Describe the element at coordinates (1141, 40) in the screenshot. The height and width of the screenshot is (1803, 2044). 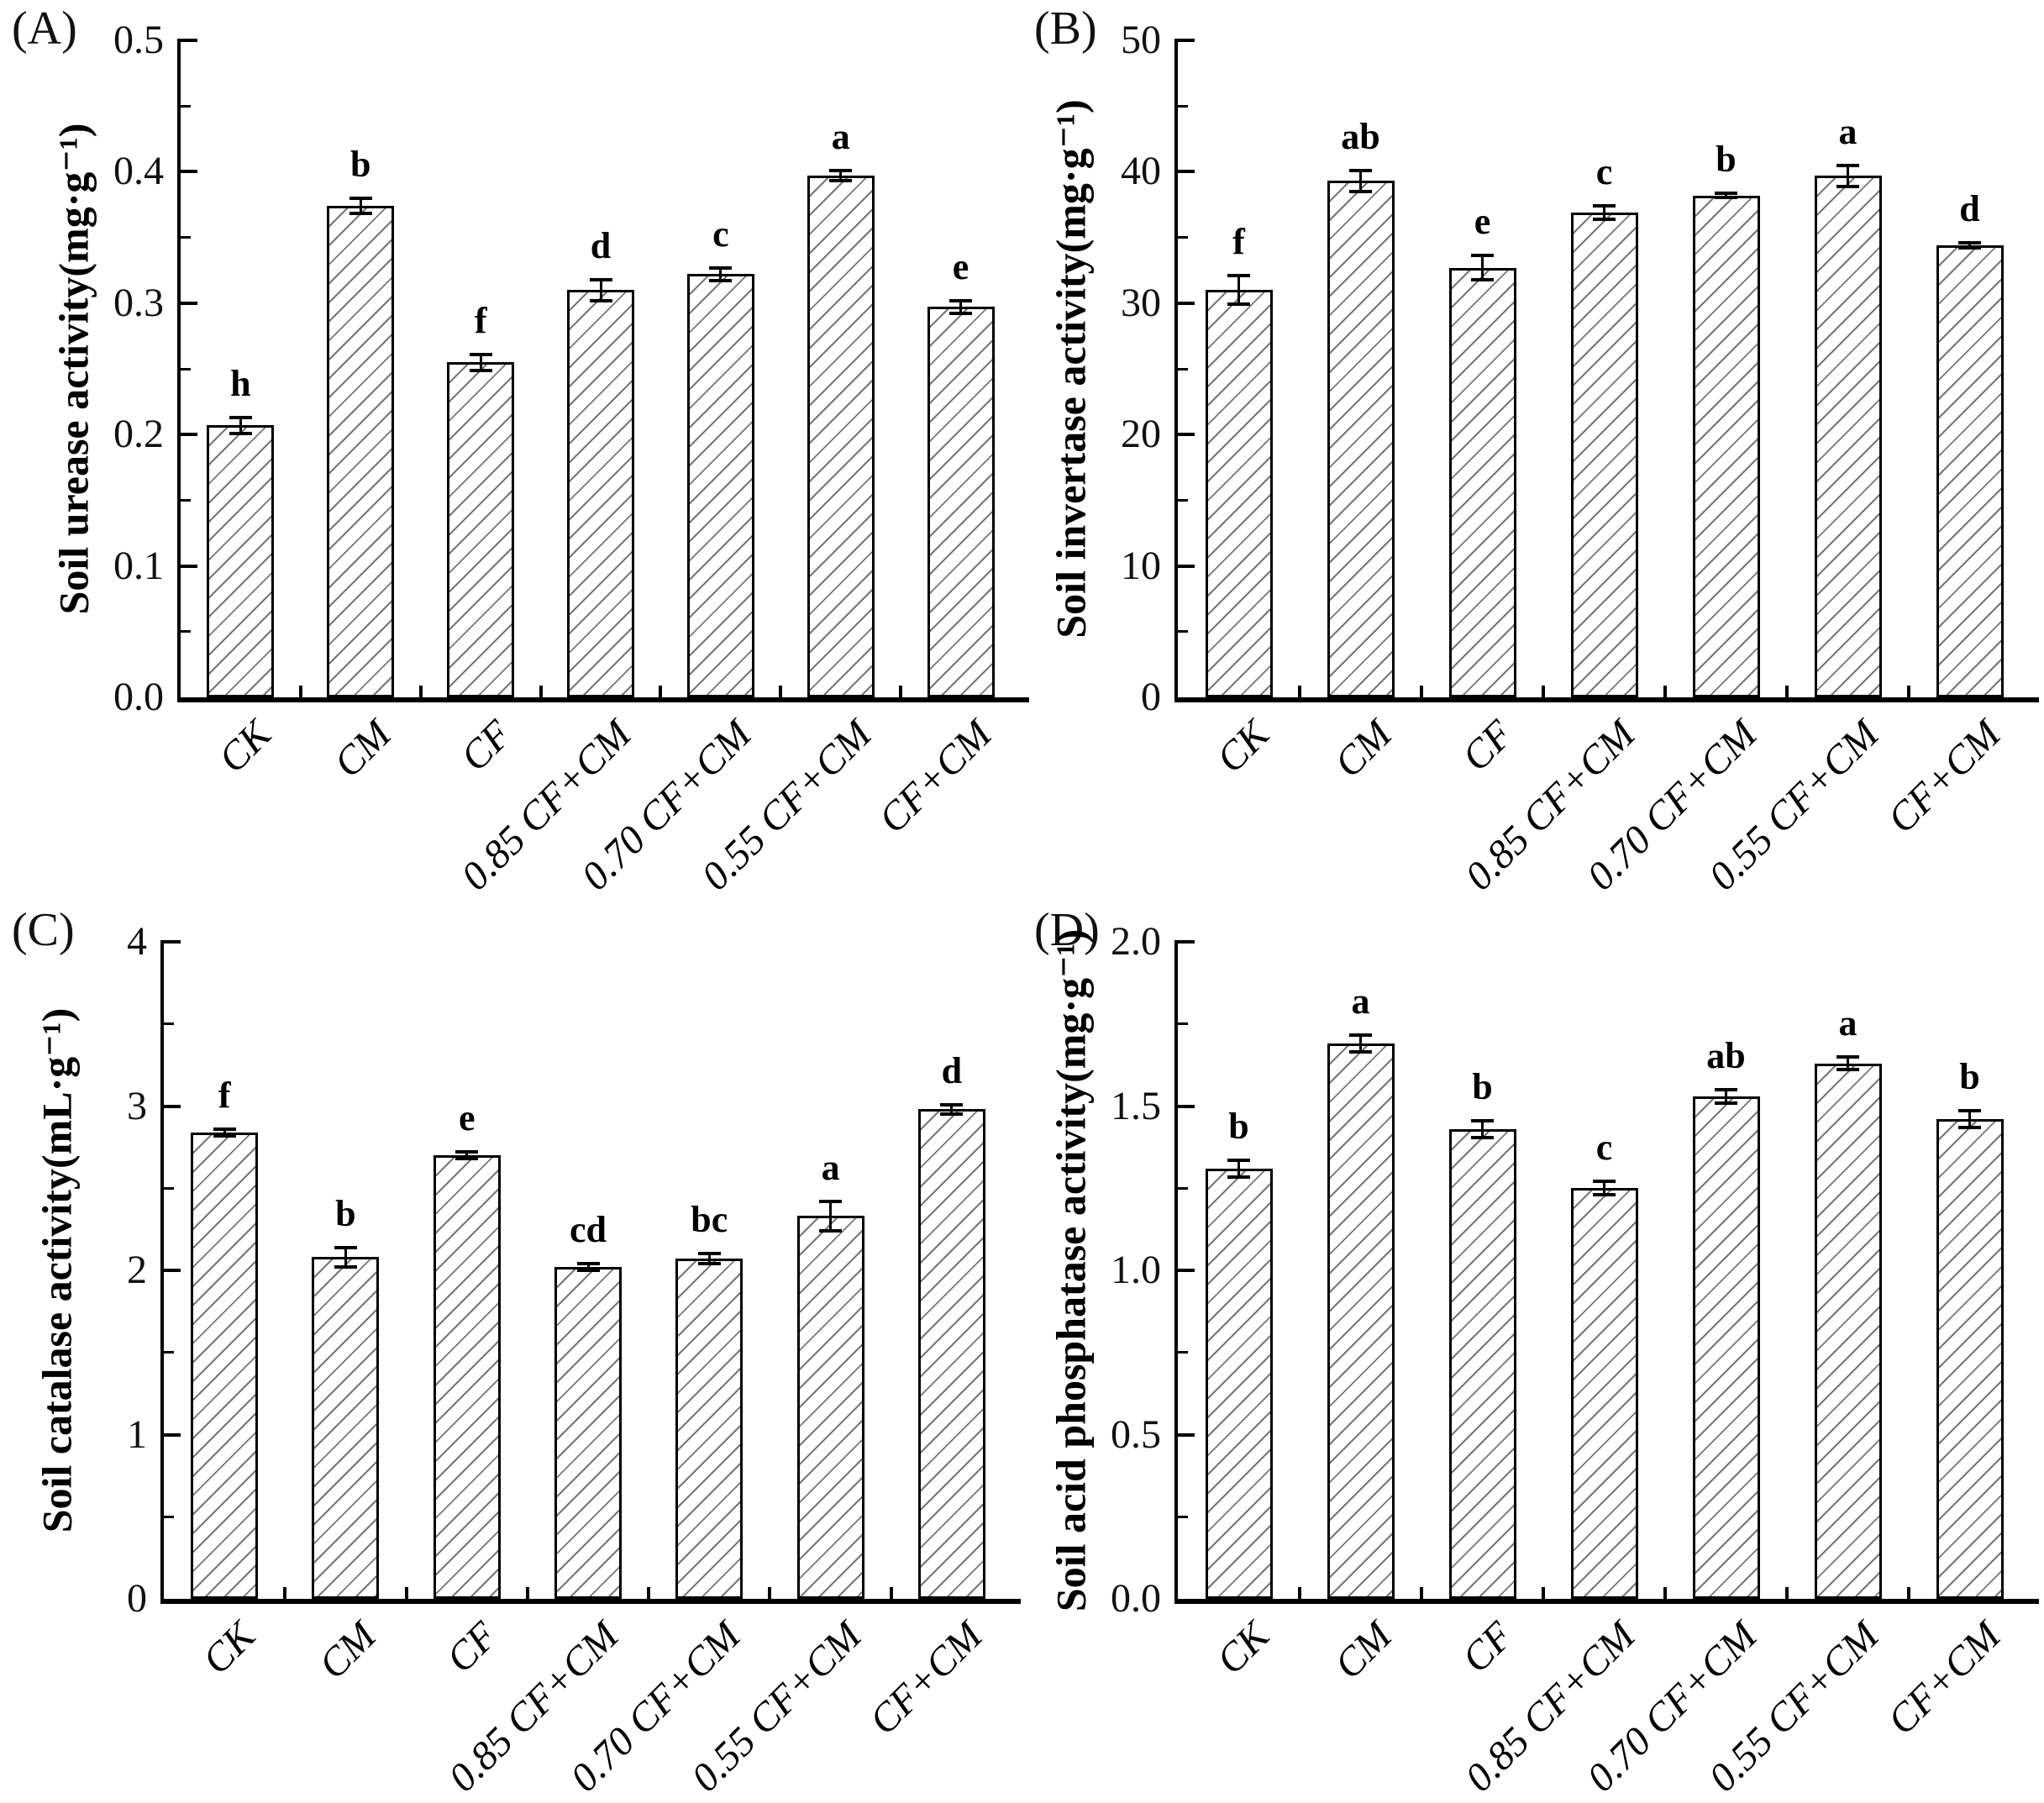
I see `y-tick-label: 50` at that location.